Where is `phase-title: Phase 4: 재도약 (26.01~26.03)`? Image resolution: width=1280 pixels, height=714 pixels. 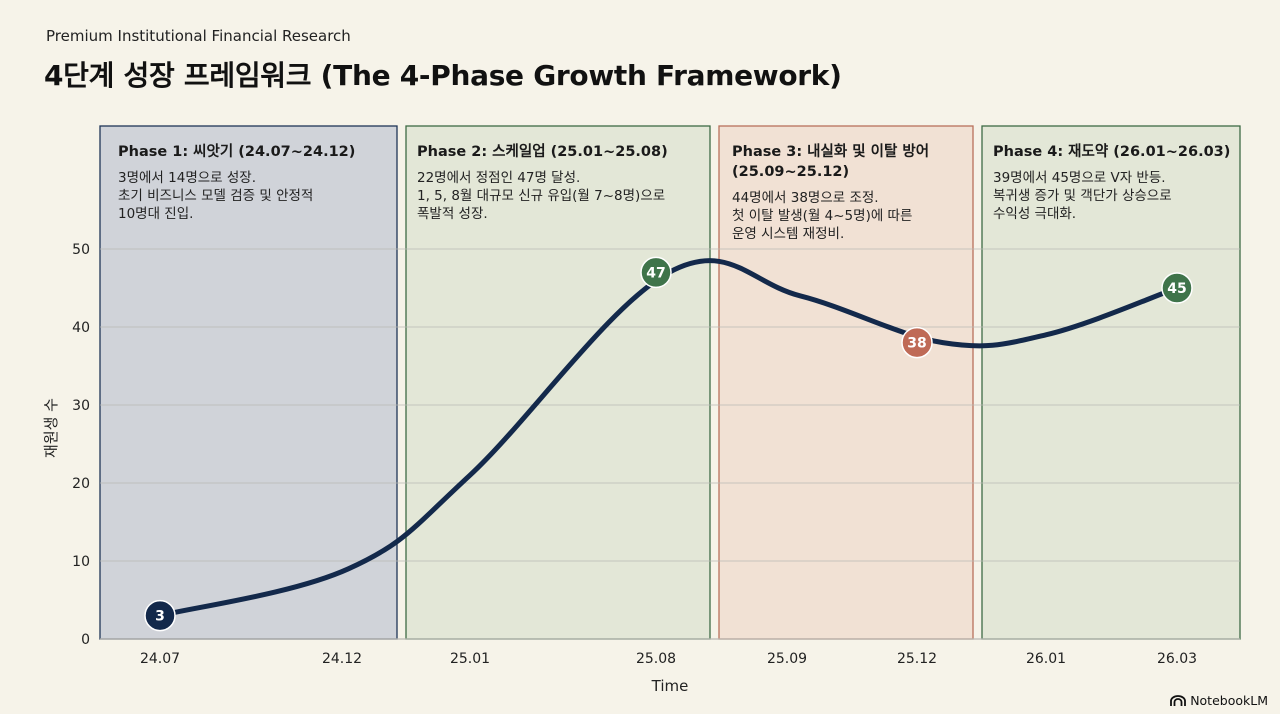
phase-title: Phase 4: 재도약 (26.01~26.03) is located at coordinates (1111, 151).